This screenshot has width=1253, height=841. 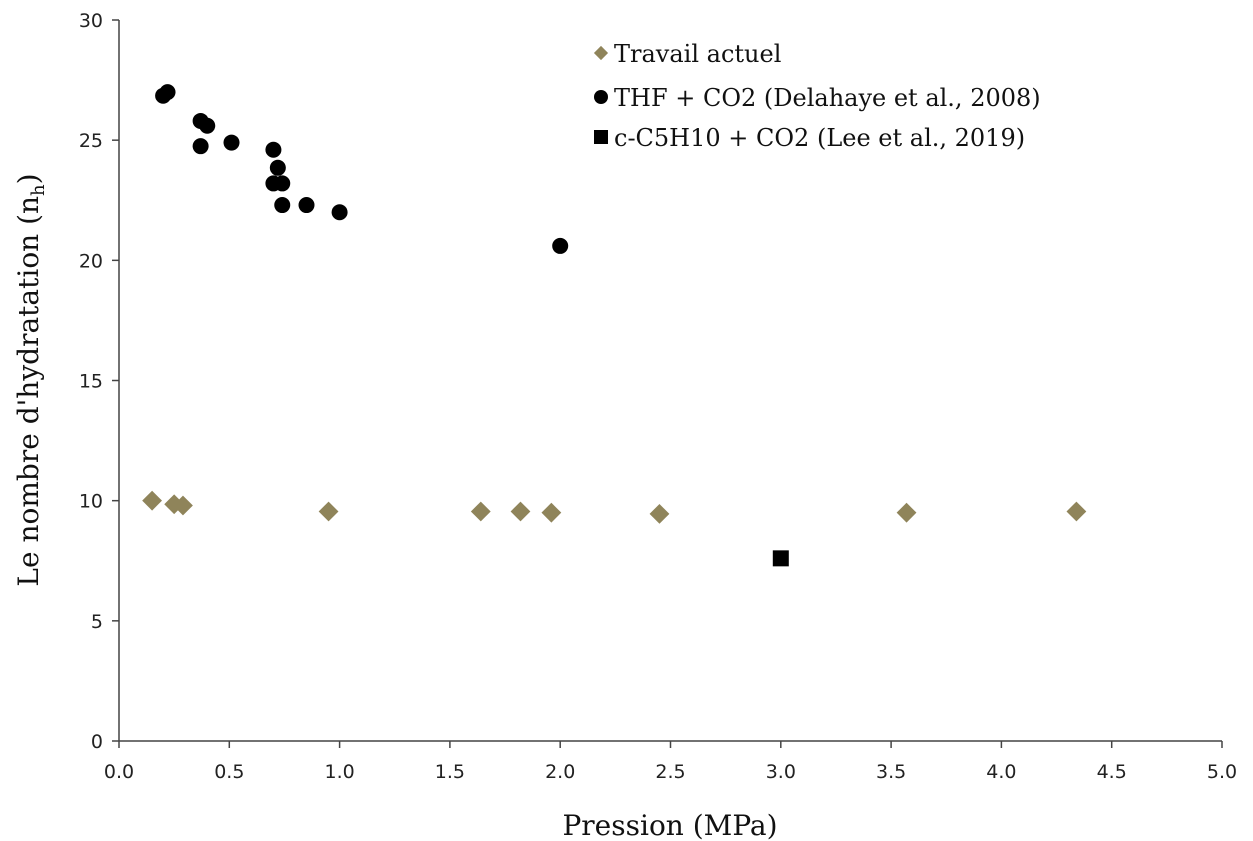 What do you see at coordinates (601, 97) in the screenshot?
I see `legend-circle-marker` at bounding box center [601, 97].